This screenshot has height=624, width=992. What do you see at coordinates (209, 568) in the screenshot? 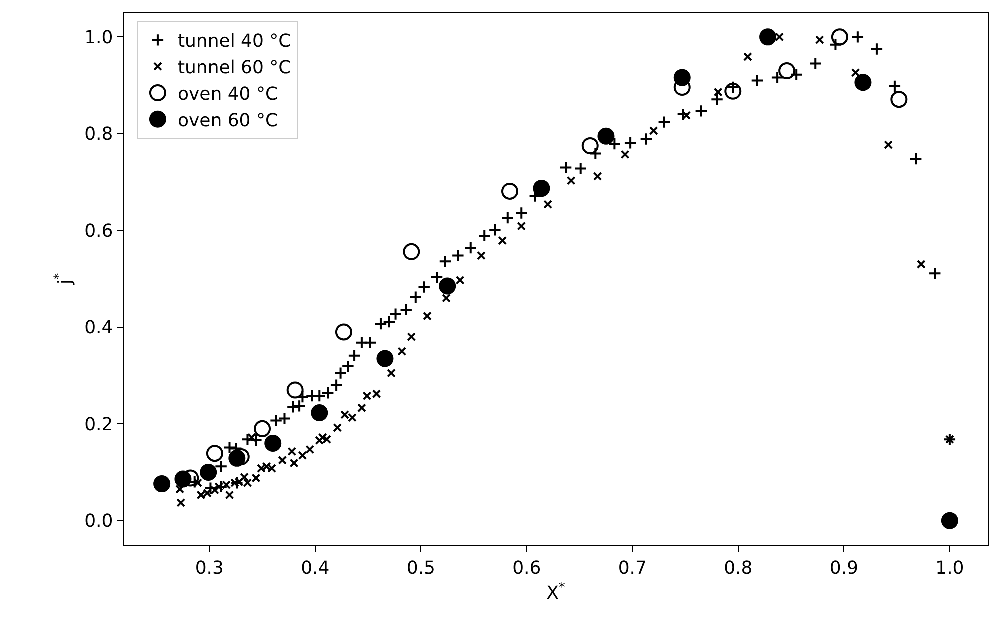
I see `x-tick-label: 0.3` at bounding box center [209, 568].